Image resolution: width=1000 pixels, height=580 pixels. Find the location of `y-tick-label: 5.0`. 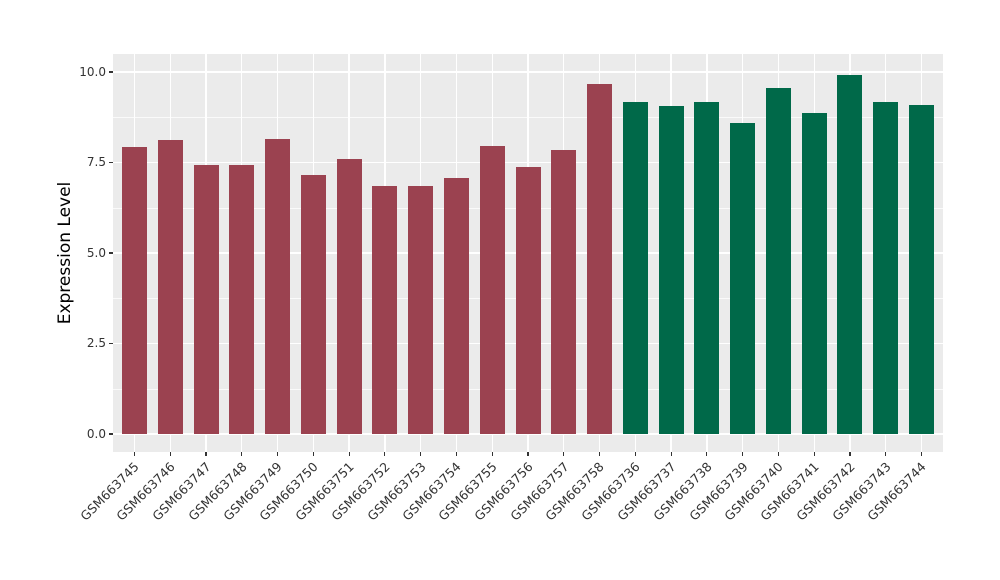

y-tick-label: 5.0 is located at coordinates (96, 252).